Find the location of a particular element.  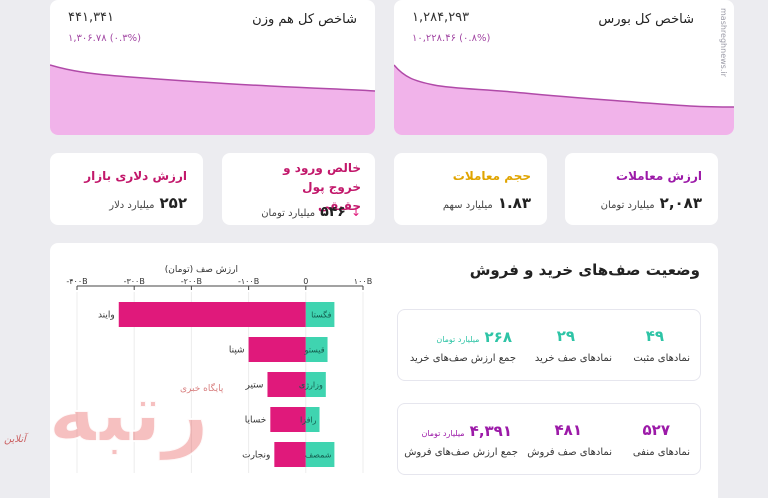

stat-title: حجم معاملات is located at coordinates (491, 176).